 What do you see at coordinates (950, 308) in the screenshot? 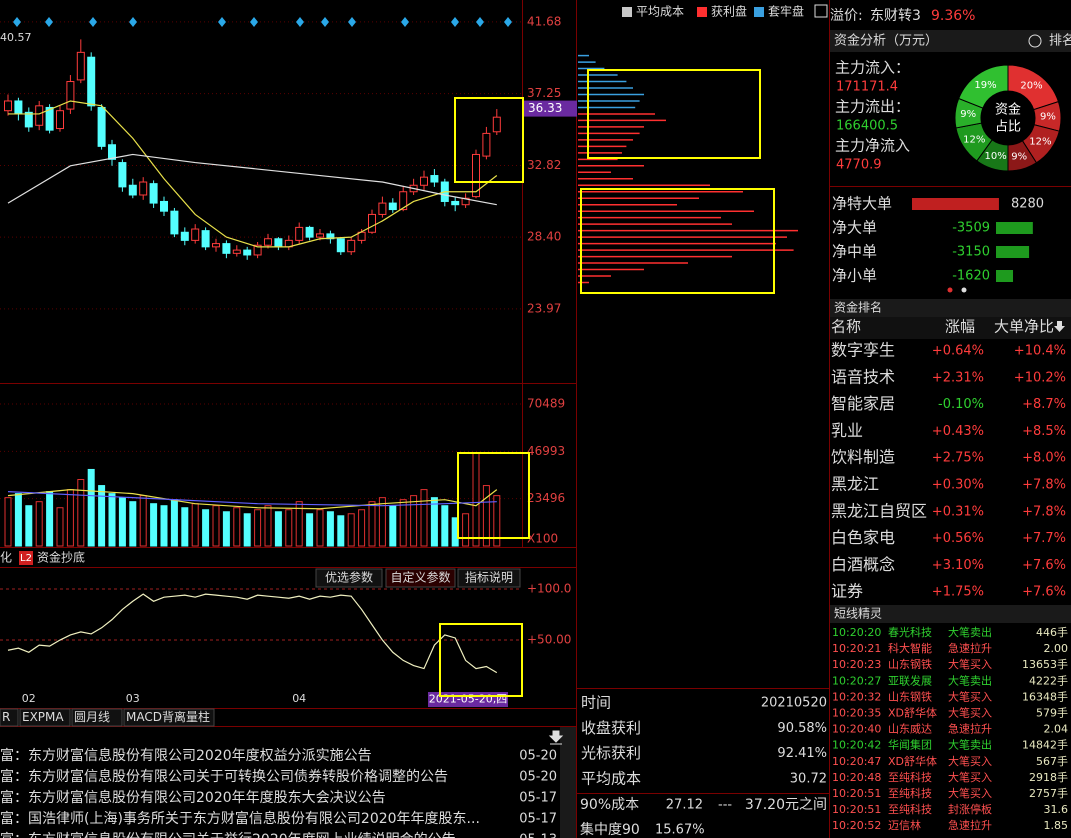
I see `panel-header` at bounding box center [950, 308].